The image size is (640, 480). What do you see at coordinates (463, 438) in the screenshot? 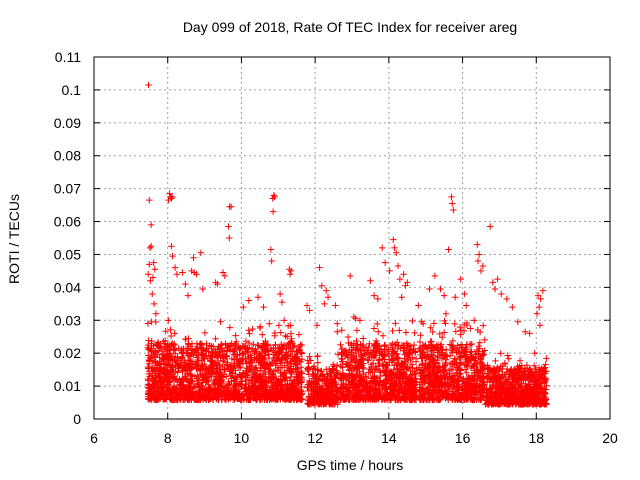
I see `x-tick-label: 16` at bounding box center [463, 438].